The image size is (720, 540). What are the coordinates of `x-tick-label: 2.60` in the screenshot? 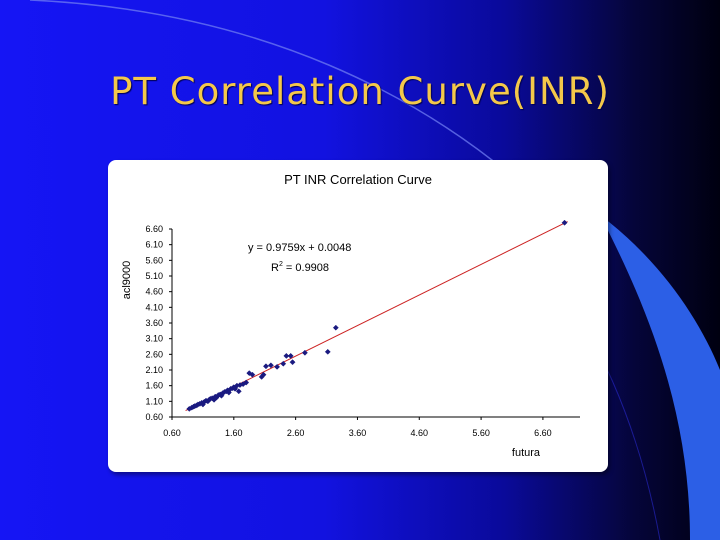 It's located at (296, 433).